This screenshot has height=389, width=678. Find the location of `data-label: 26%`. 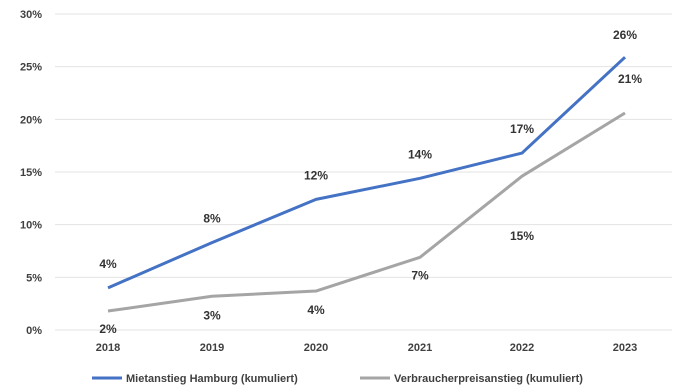

data-label: 26% is located at coordinates (625, 35).